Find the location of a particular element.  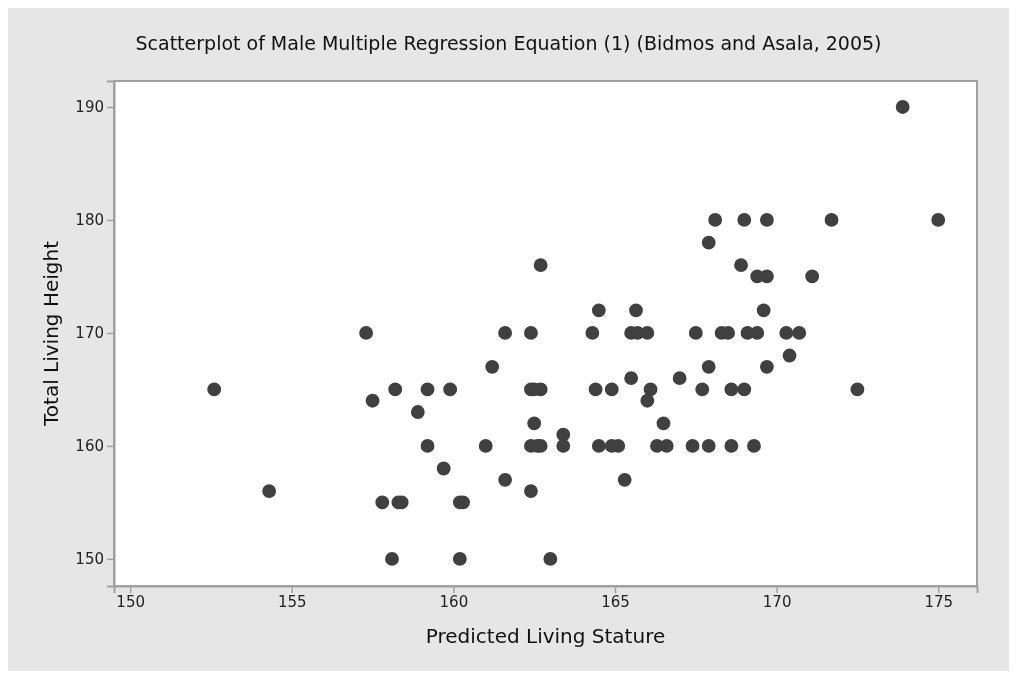

y-tick-label: 180 is located at coordinates (89, 220).